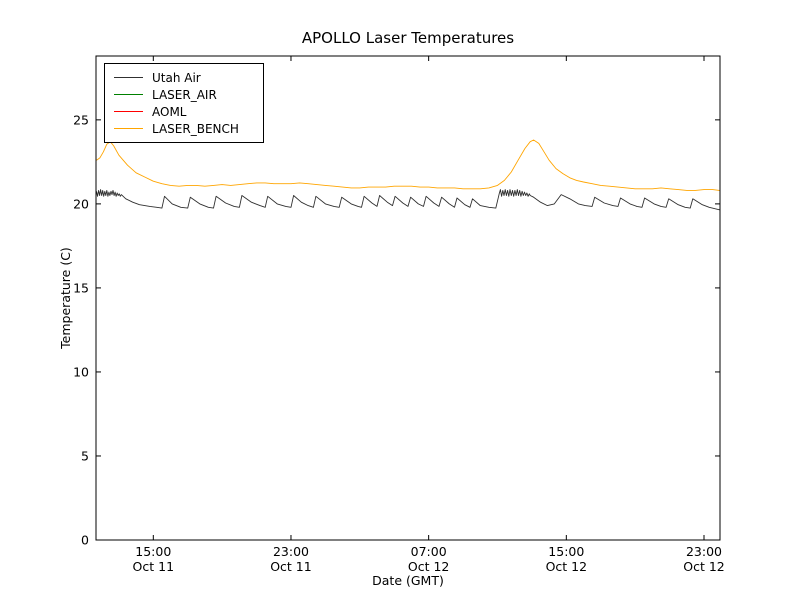  What do you see at coordinates (195, 128) in the screenshot?
I see `legend-label-laser-bench: LASER_BENCH` at bounding box center [195, 128].